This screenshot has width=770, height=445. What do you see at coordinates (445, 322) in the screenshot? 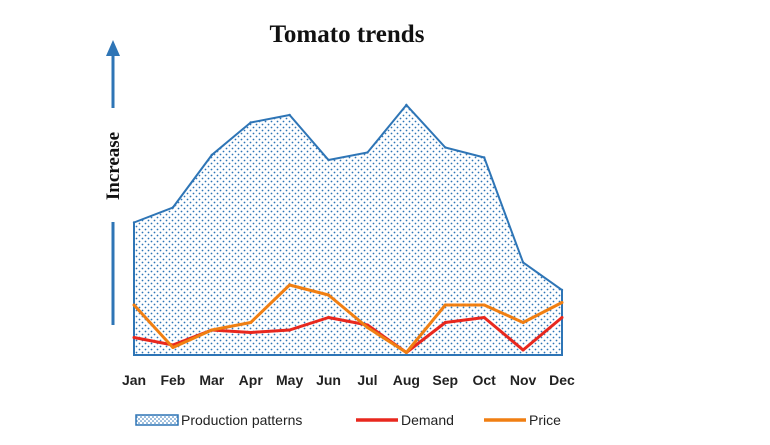
I see `data-point-demand-sep` at bounding box center [445, 322].